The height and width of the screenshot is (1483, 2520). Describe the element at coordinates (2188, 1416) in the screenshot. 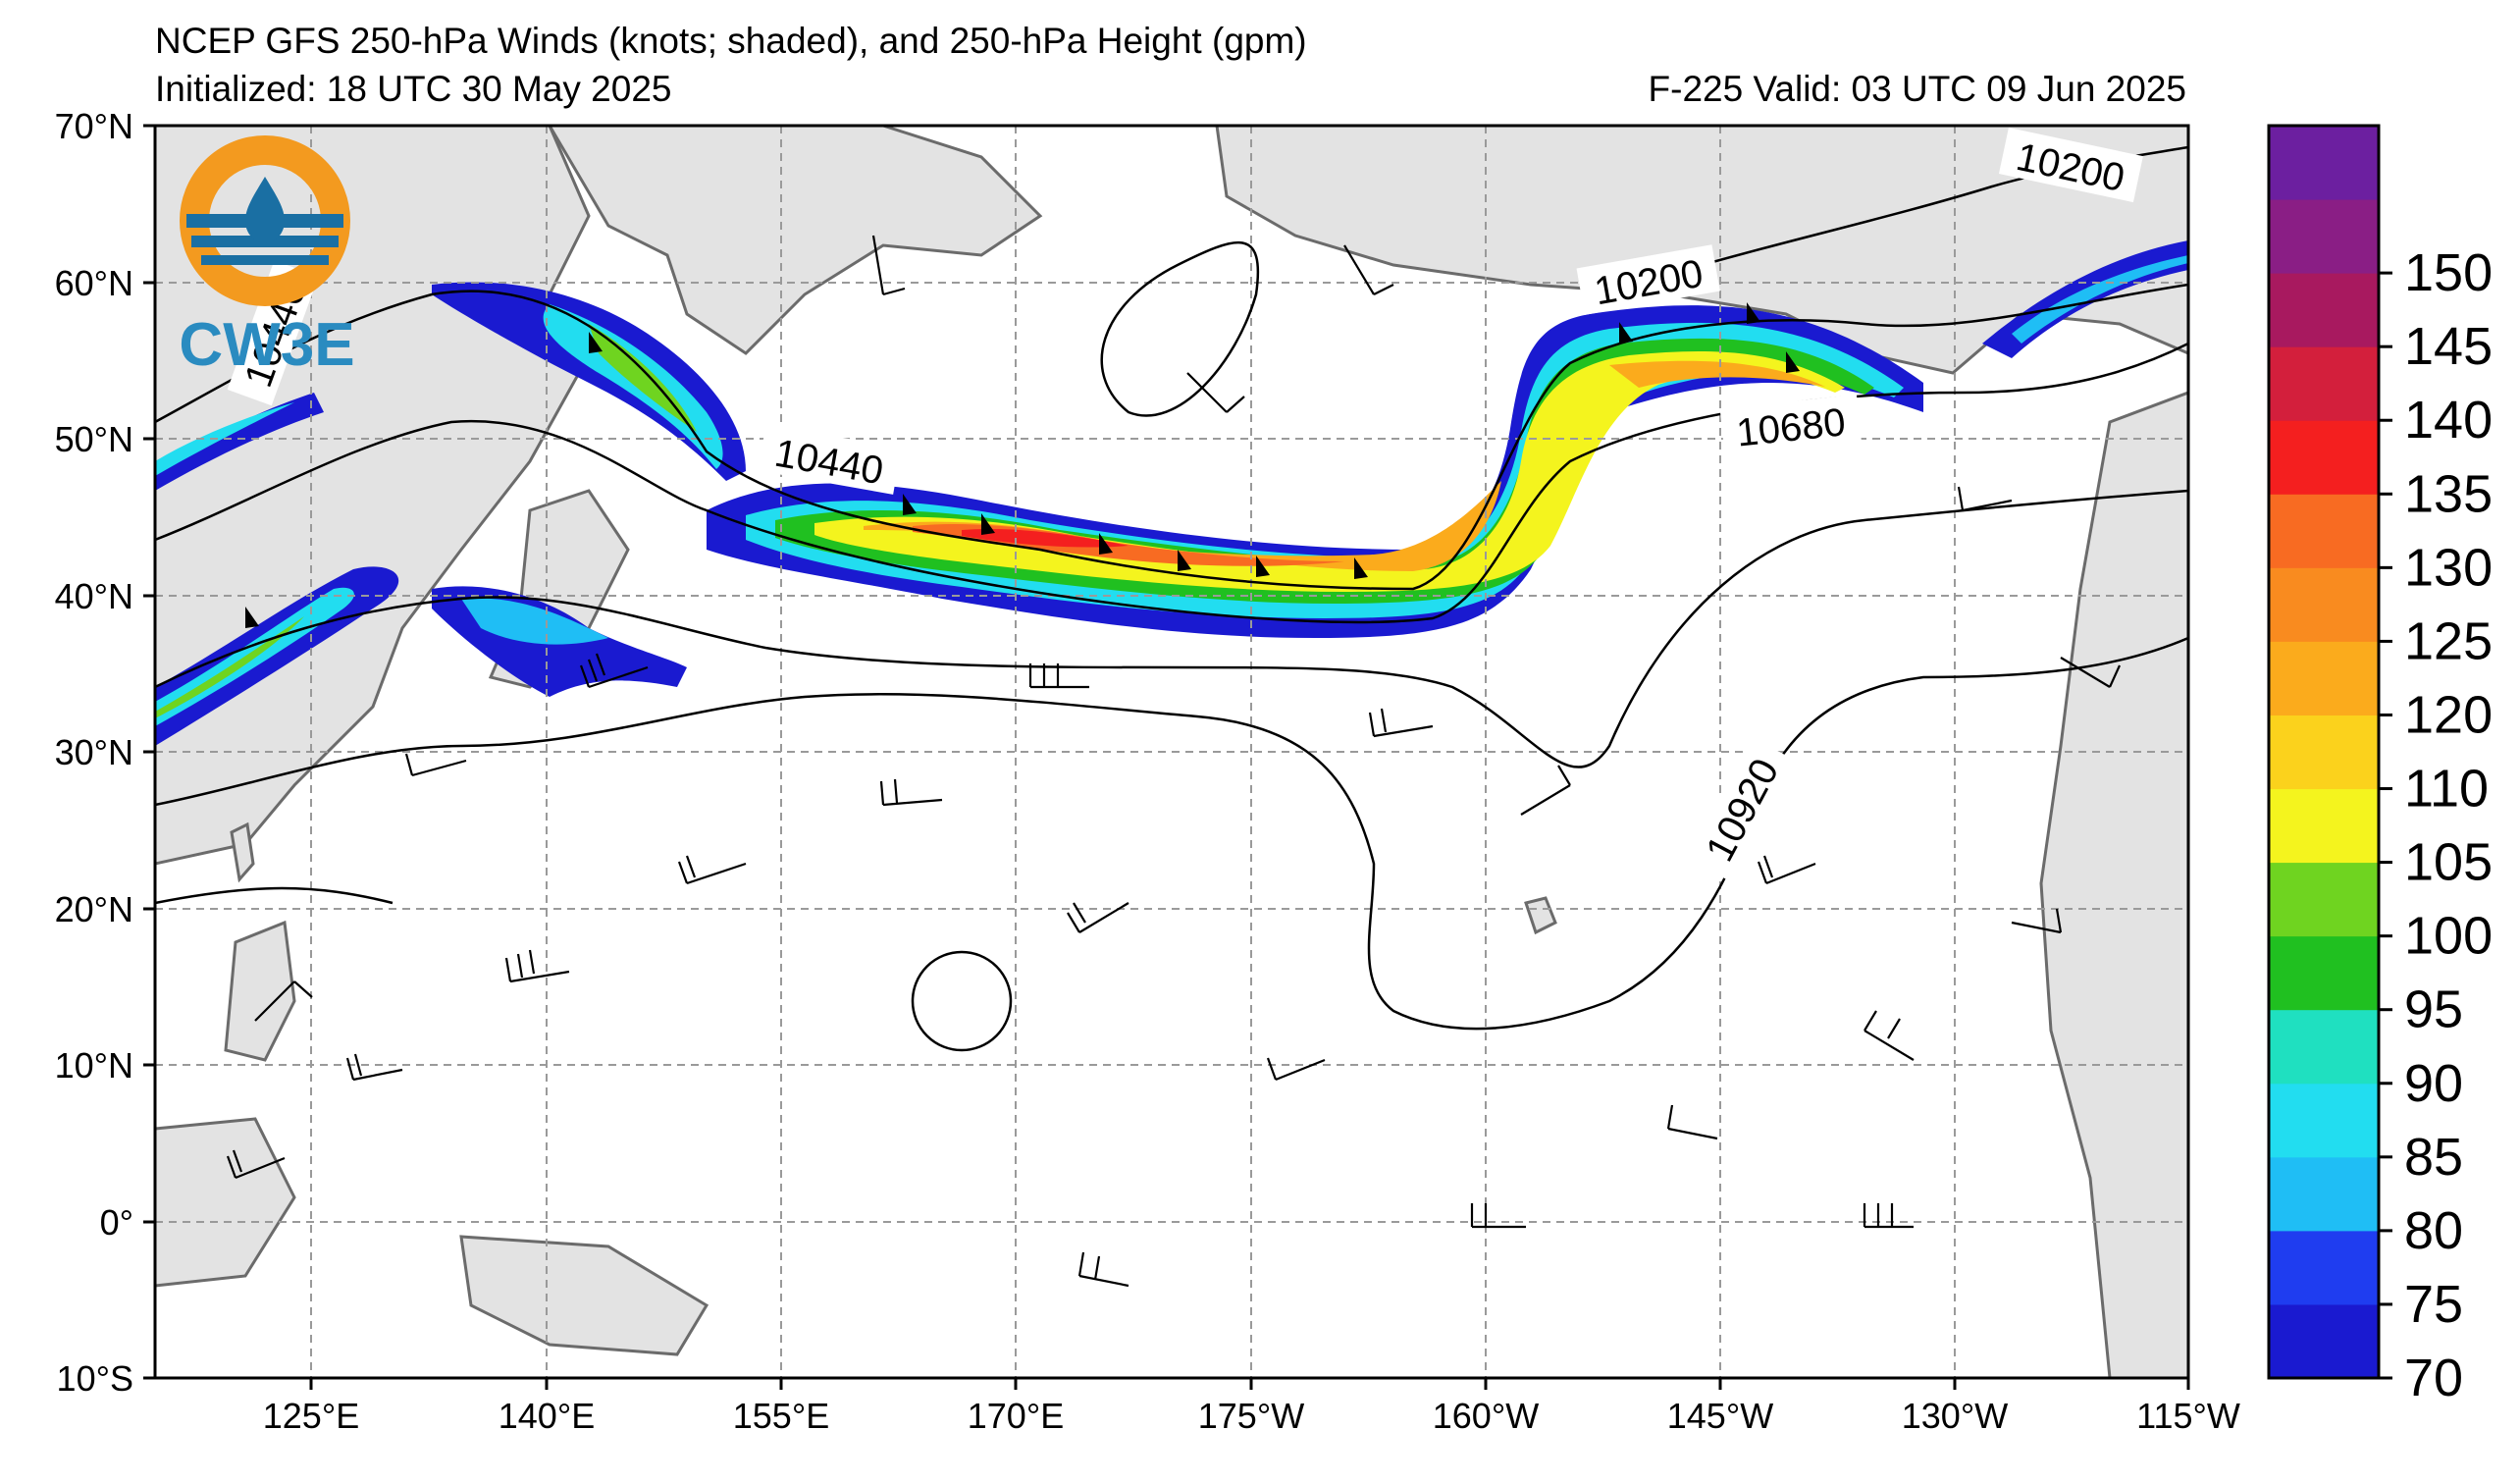

I see `lon-label-115w: 115°W` at that location.